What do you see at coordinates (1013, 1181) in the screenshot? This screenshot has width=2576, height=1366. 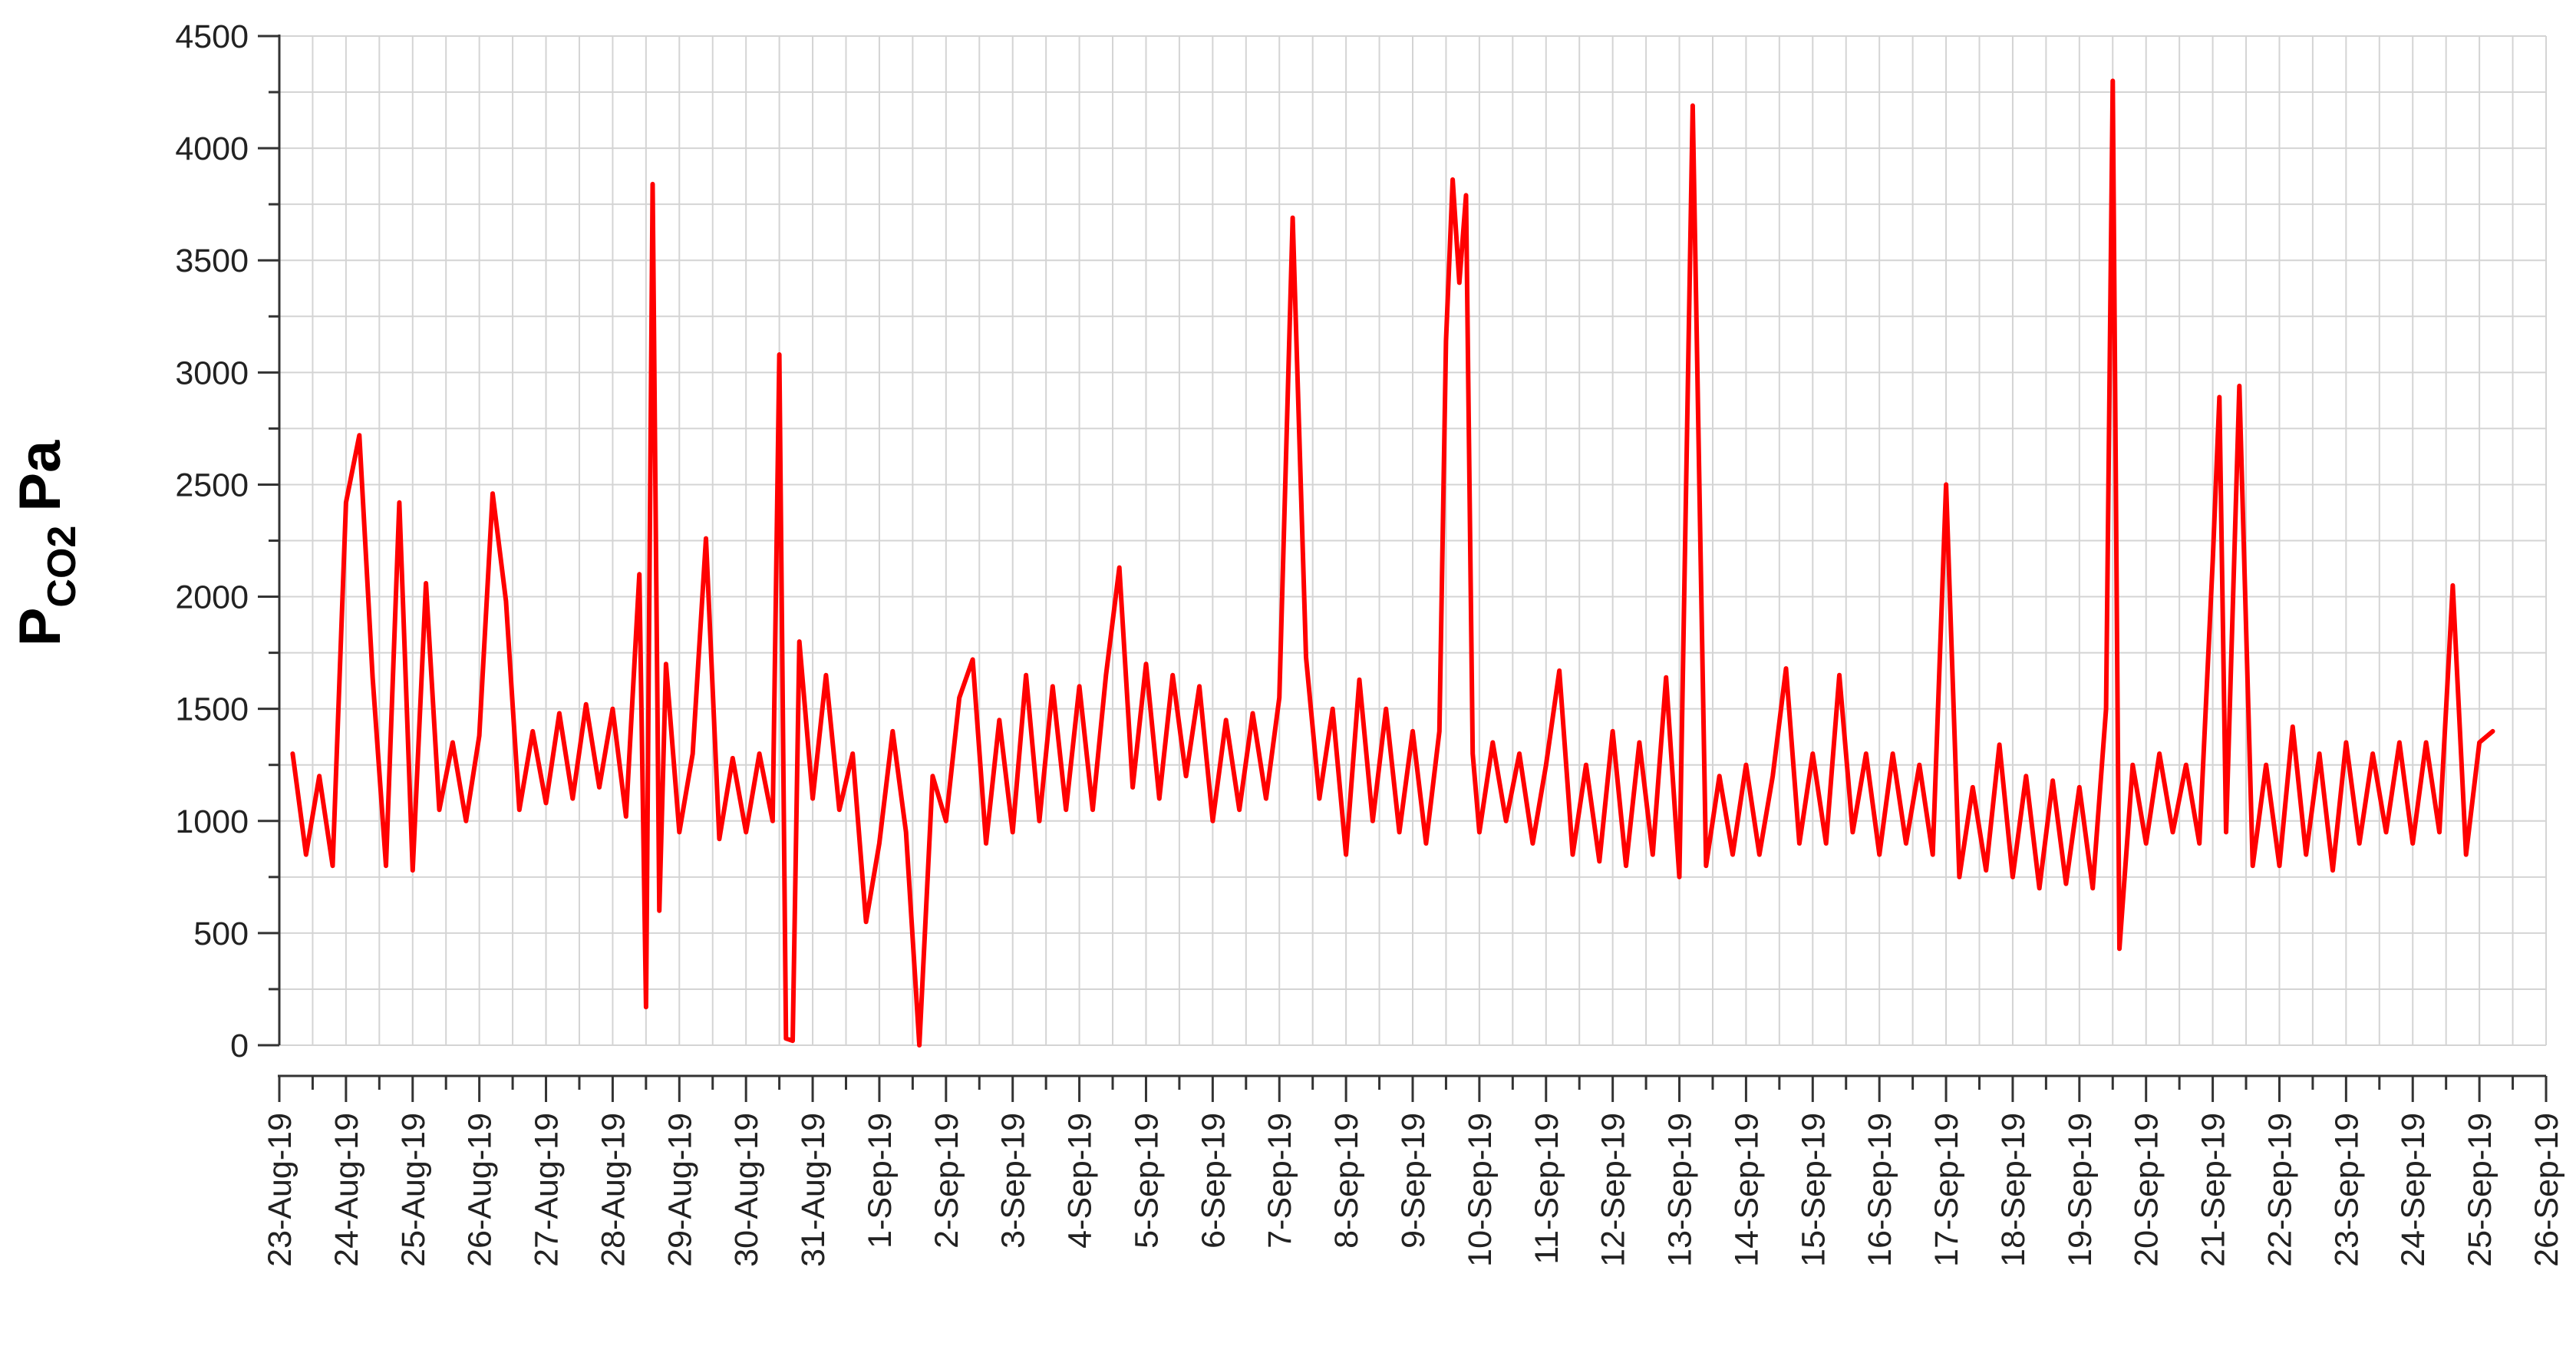 I see `x-tick-label: 3-Sep-19` at bounding box center [1013, 1181].